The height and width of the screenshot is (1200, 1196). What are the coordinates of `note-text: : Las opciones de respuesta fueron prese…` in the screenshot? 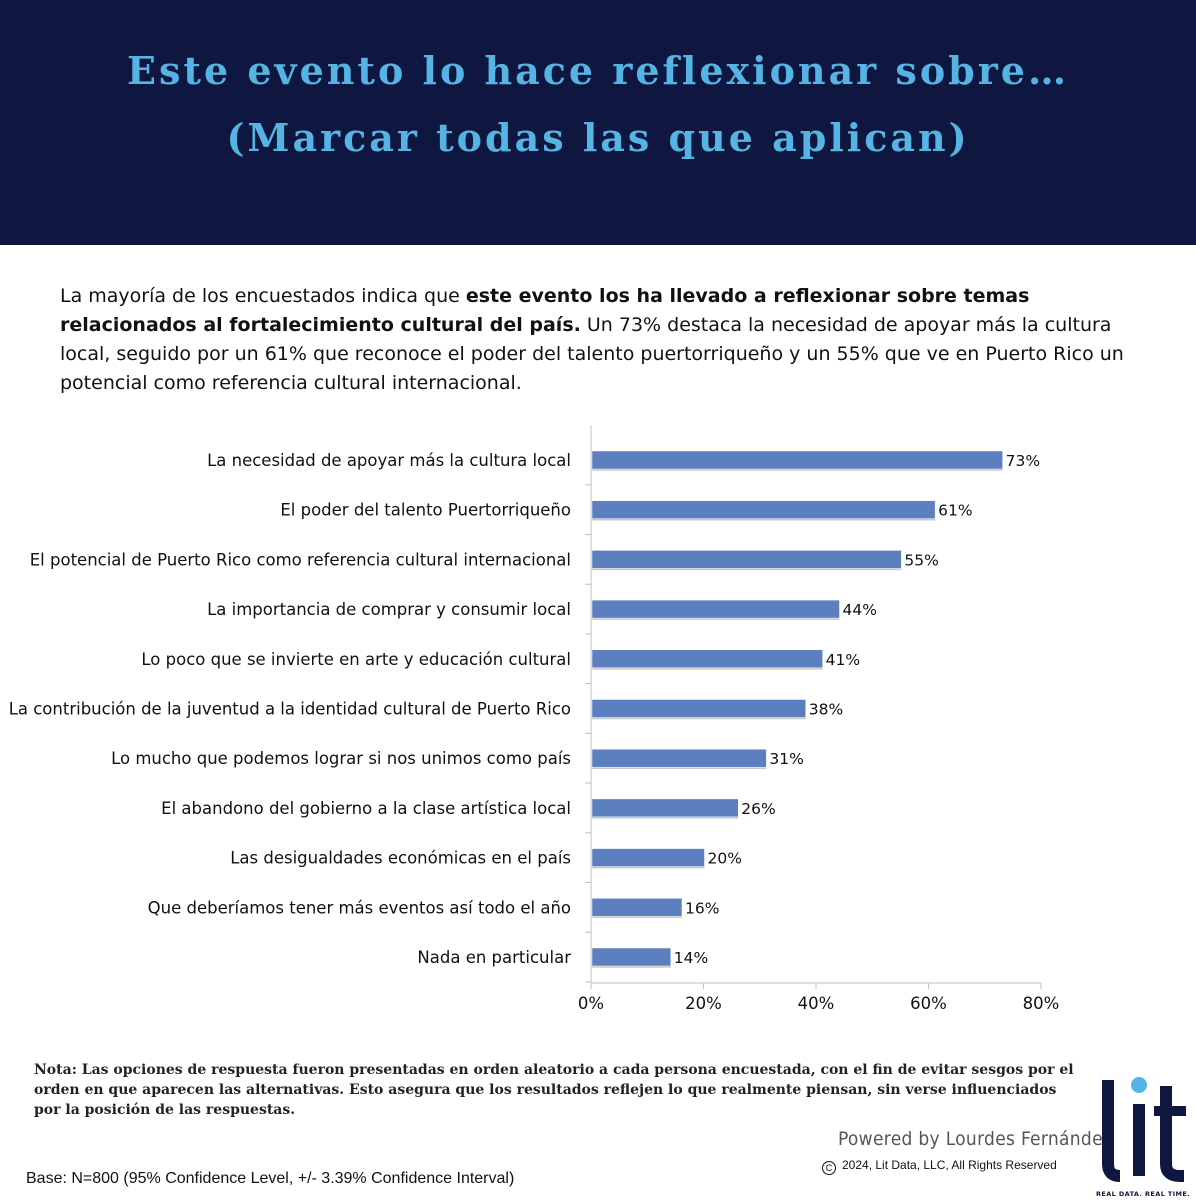 It's located at (554, 1090).